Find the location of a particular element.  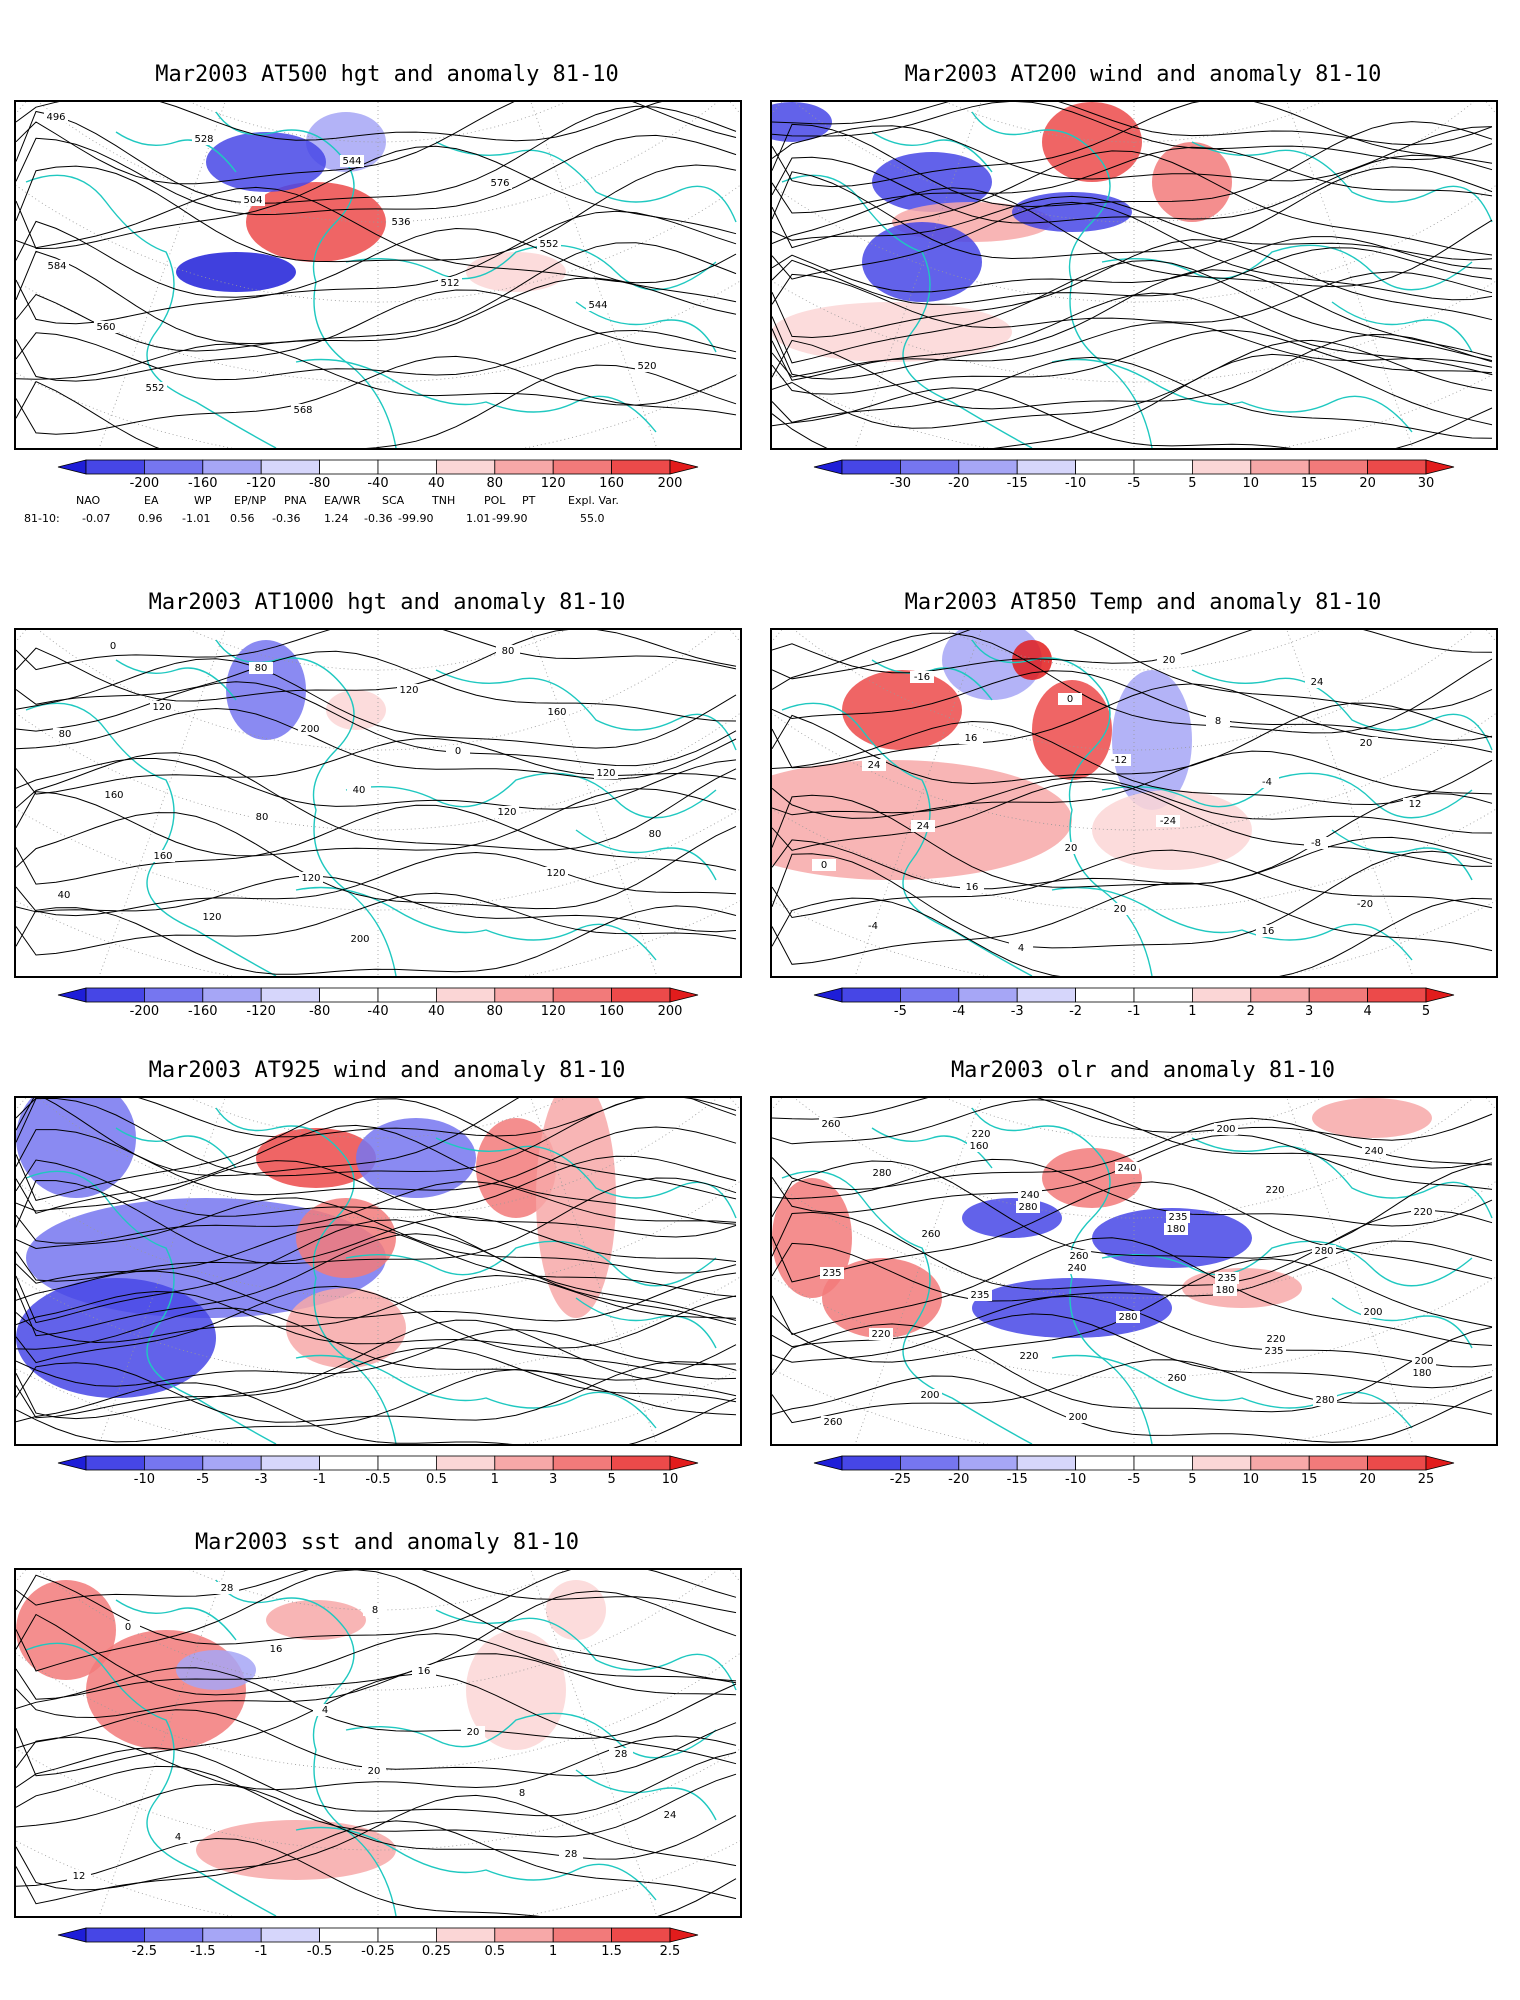

contour-label: 20 is located at coordinates (374, 1771).